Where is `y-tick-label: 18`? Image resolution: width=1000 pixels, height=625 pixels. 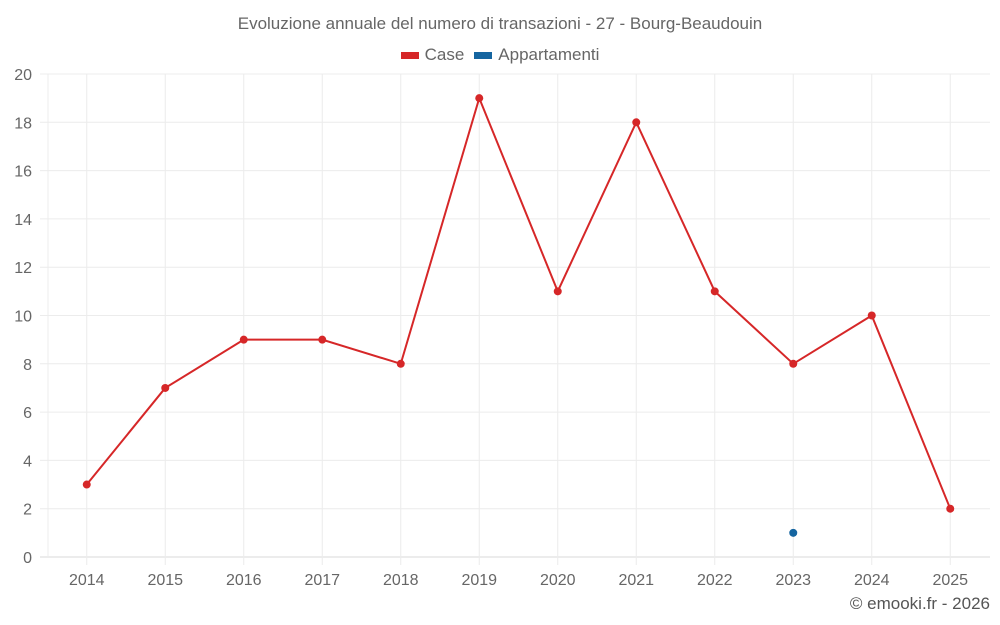 y-tick-label: 18 is located at coordinates (23, 123).